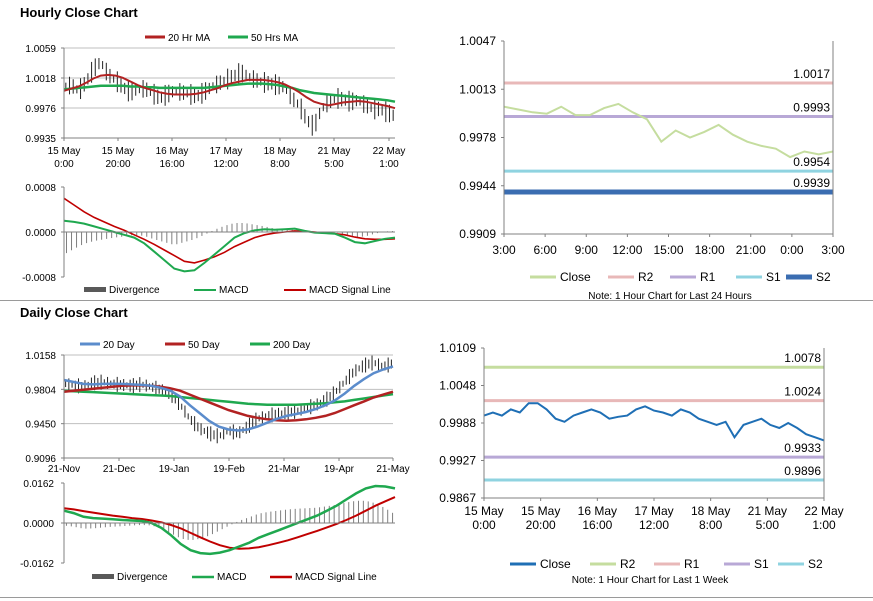 The height and width of the screenshot is (601, 873). Describe the element at coordinates (751, 250) in the screenshot. I see `x-tick-label: 21:00` at that location.